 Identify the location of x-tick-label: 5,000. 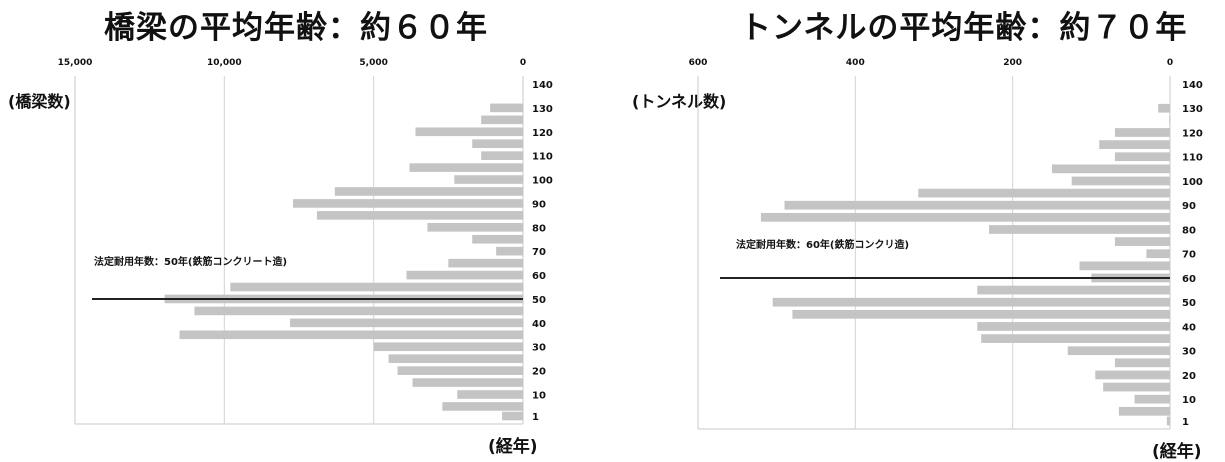
(373, 63).